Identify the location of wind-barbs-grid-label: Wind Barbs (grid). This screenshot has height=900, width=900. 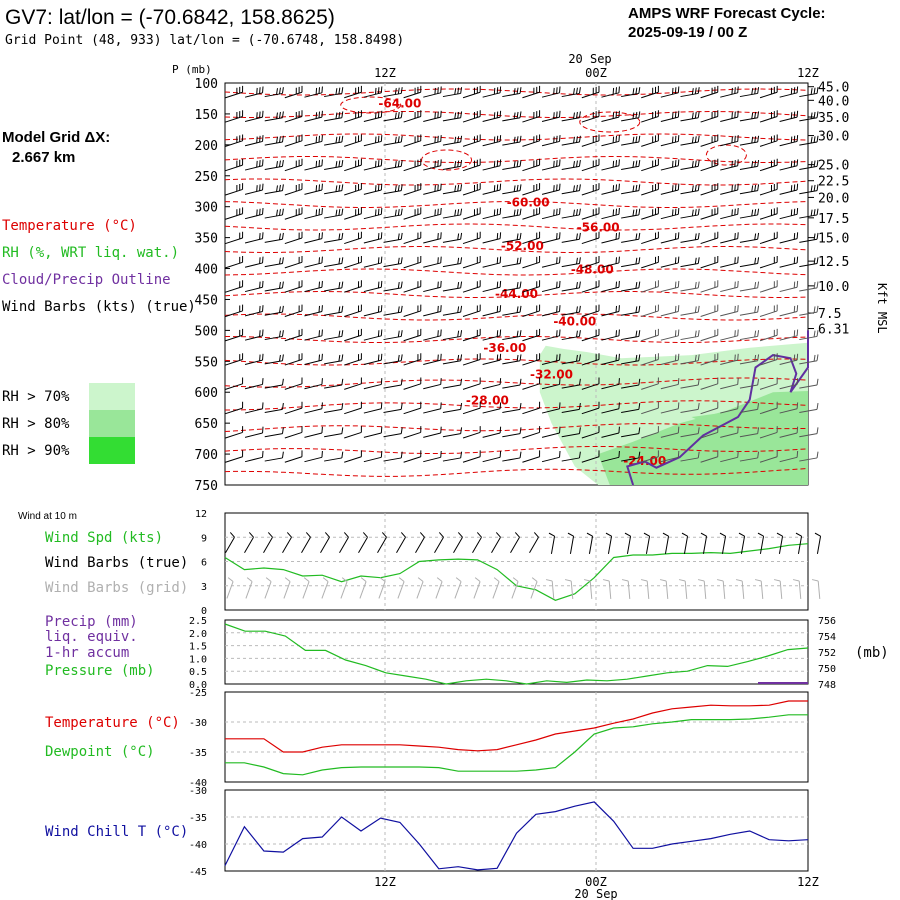
(116, 588).